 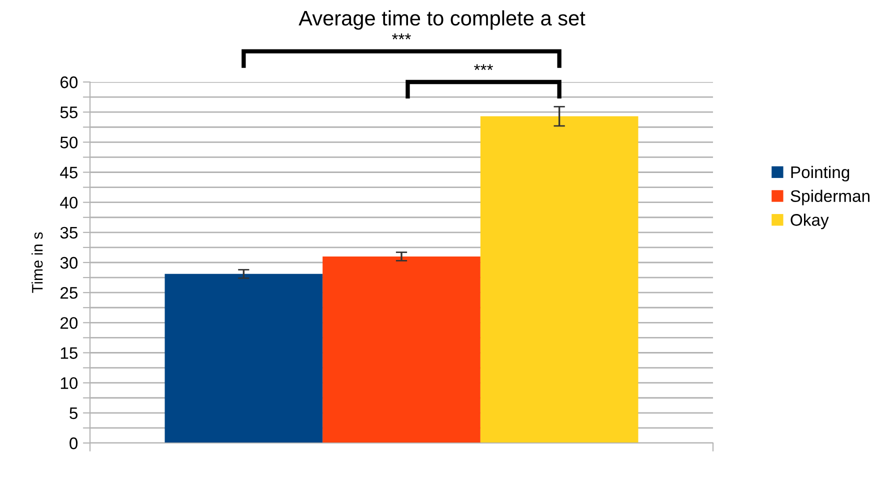 What do you see at coordinates (69, 202) in the screenshot?
I see `y-tick-label: 40` at bounding box center [69, 202].